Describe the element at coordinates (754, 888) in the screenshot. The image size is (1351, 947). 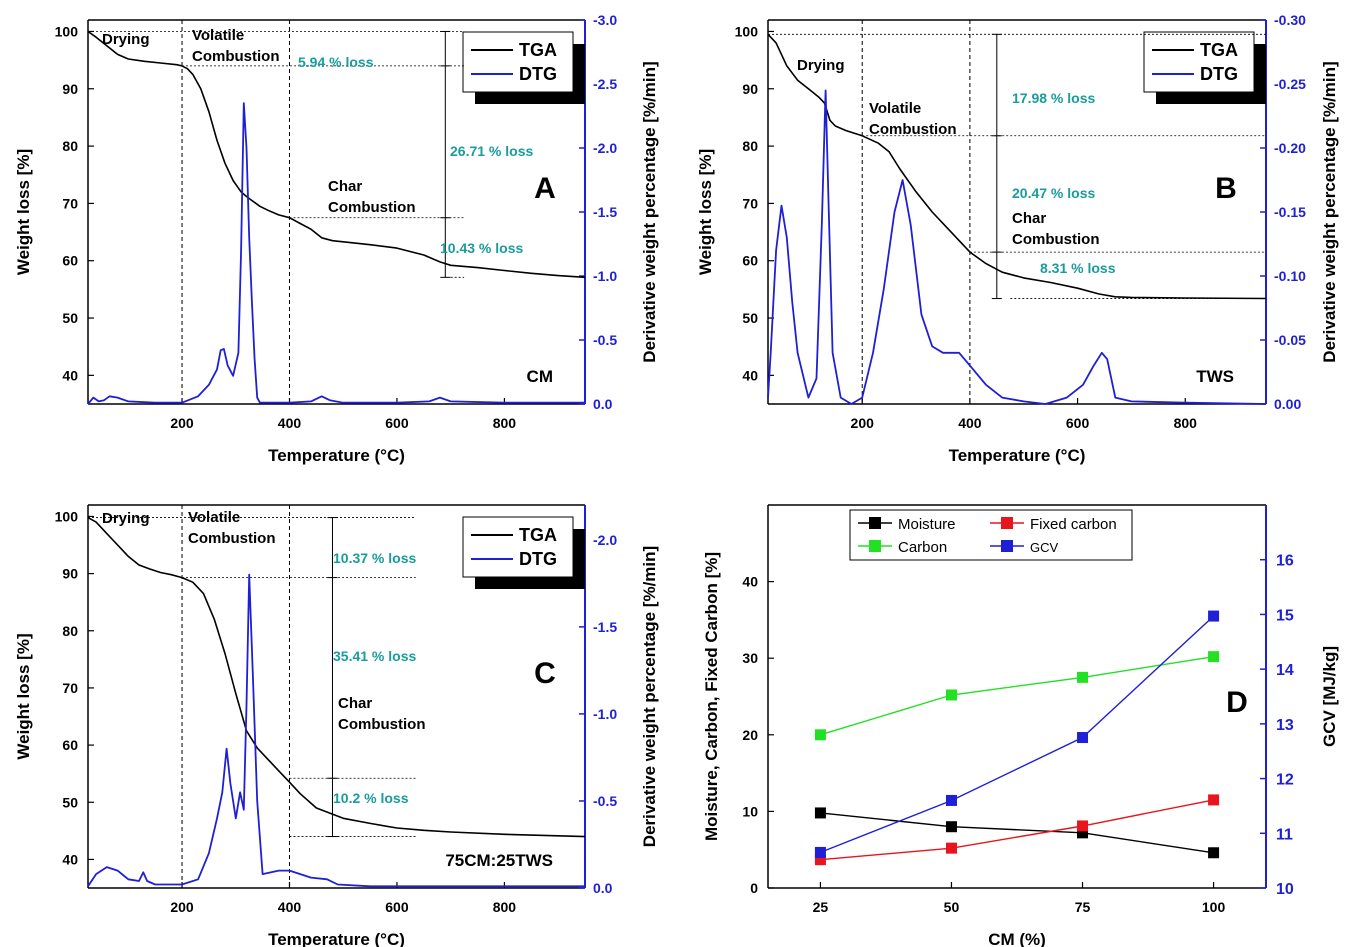
I see `y-tick-label: 0` at that location.